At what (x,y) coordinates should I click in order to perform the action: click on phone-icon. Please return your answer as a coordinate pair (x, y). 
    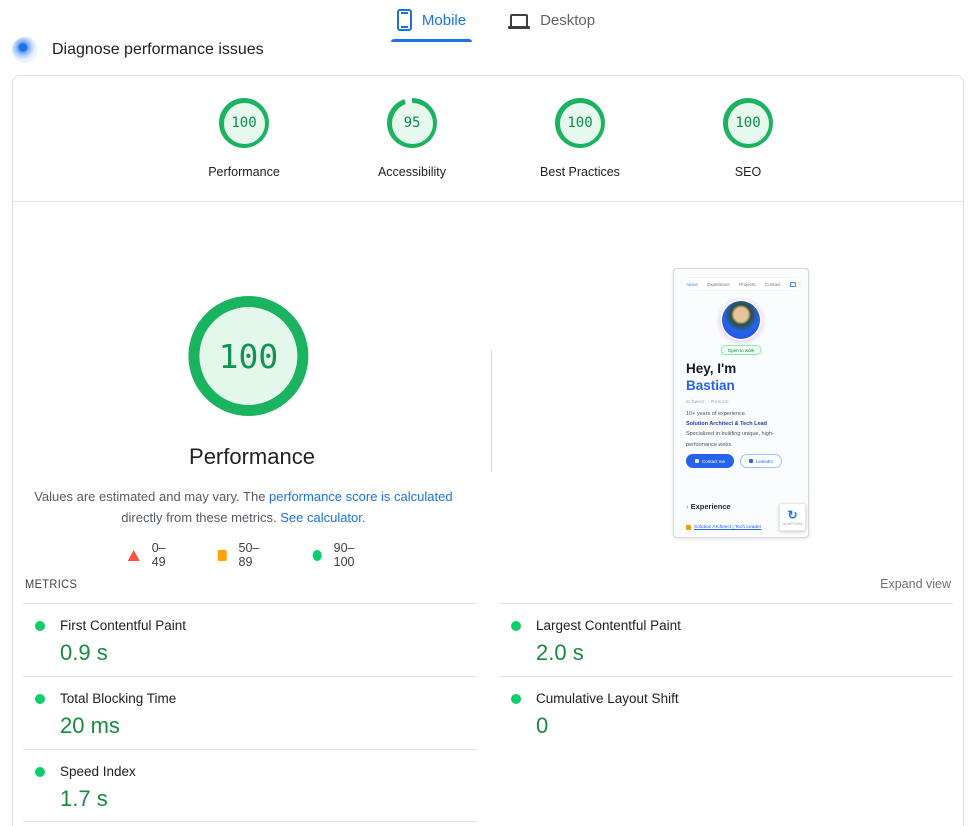
    Looking at the image, I should click on (404, 20).